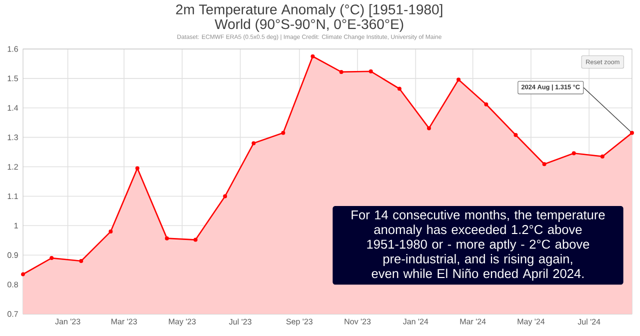 The image size is (640, 336). I want to click on x-tick-label: Nov '23, so click(357, 321).